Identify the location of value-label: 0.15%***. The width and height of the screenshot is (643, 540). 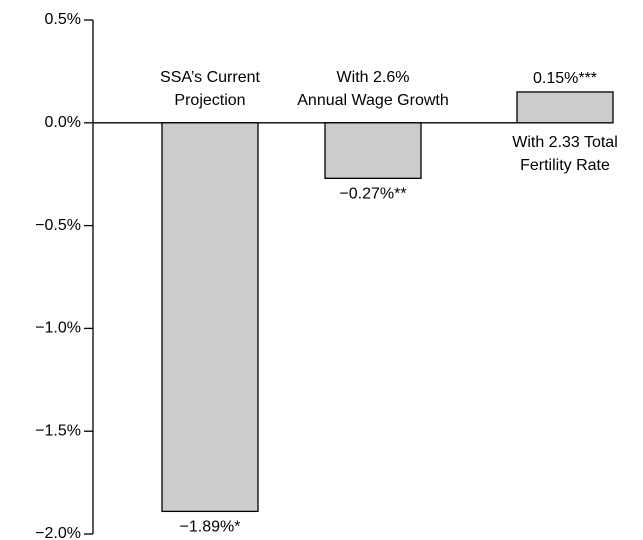
(565, 78).